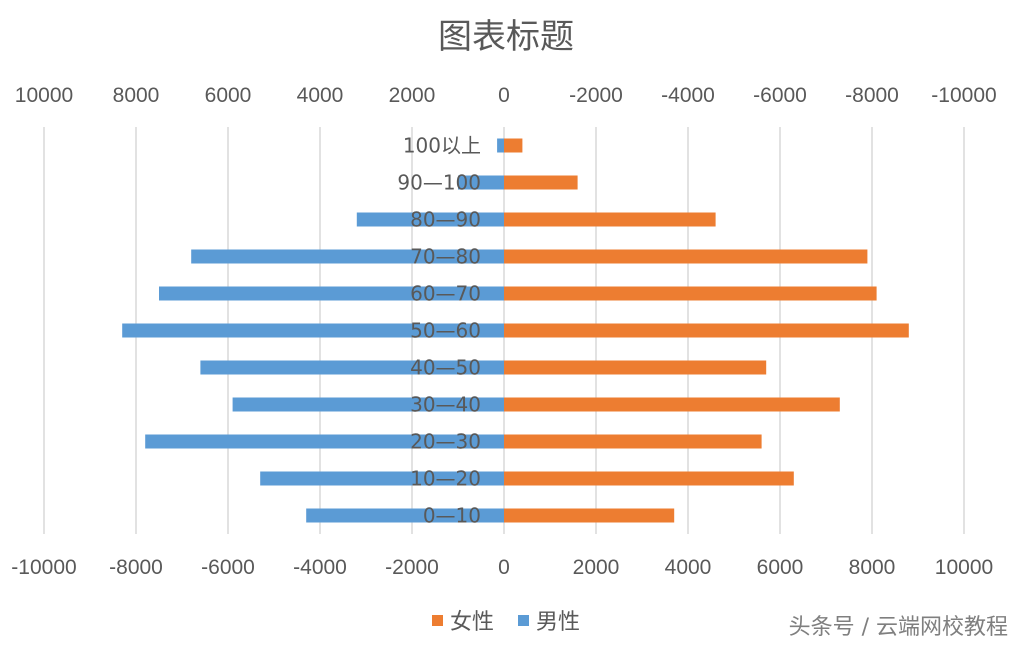 The image size is (1025, 648). What do you see at coordinates (228, 567) in the screenshot?
I see `bottom-tick-label: -6000` at bounding box center [228, 567].